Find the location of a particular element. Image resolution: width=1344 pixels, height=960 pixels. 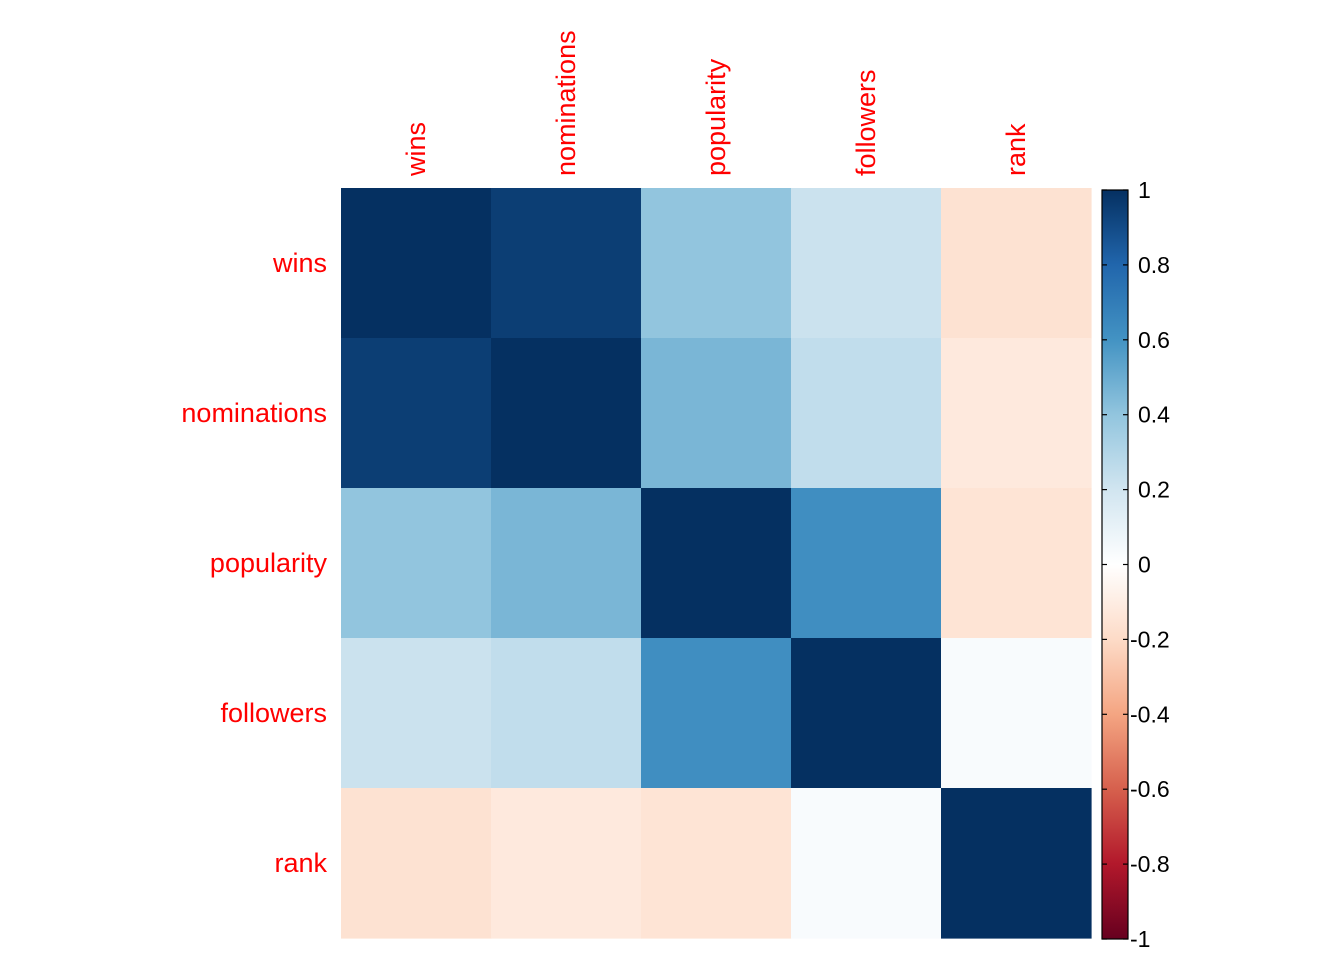

row-label-nominations: nominations is located at coordinates (254, 413).